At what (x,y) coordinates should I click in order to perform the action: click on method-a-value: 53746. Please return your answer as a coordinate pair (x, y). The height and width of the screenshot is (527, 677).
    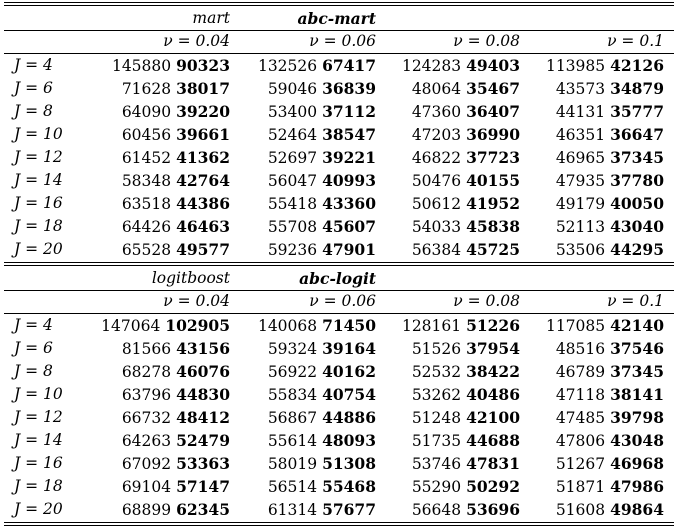
    Looking at the image, I should click on (436, 464).